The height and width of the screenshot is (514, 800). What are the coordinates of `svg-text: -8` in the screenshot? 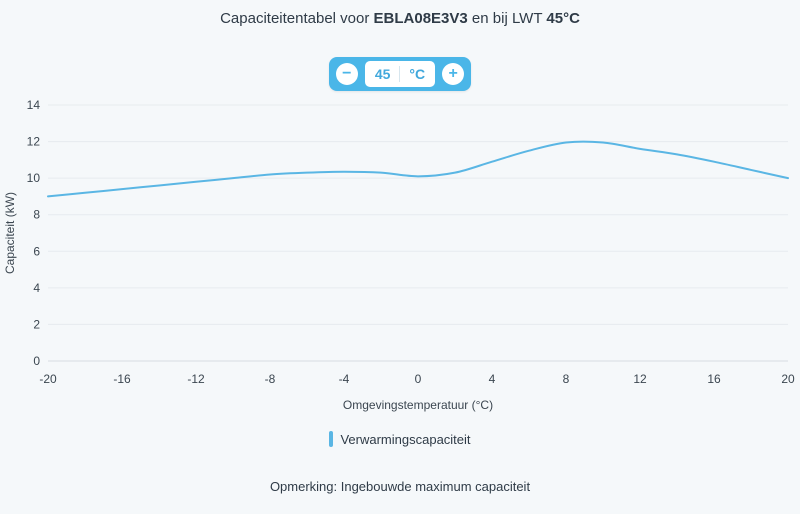 It's located at (270, 379).